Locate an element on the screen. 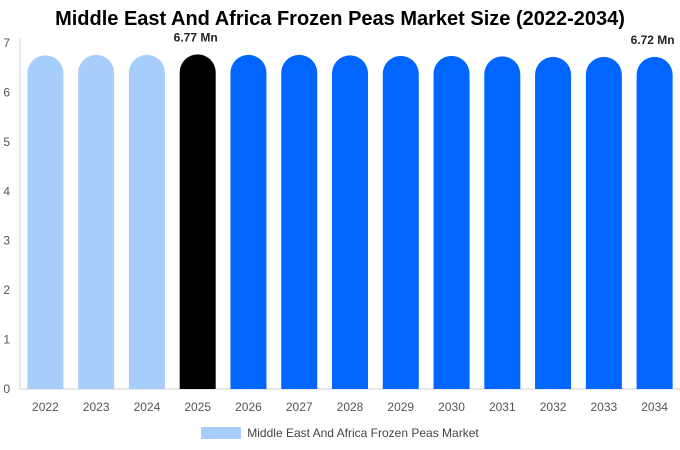 The height and width of the screenshot is (450, 680). y-tick-label: 2 is located at coordinates (6, 290).